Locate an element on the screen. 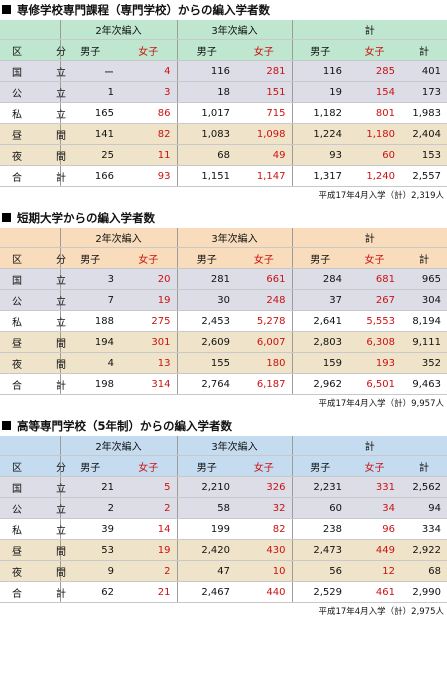  cell-value: 20 is located at coordinates (148, 279).